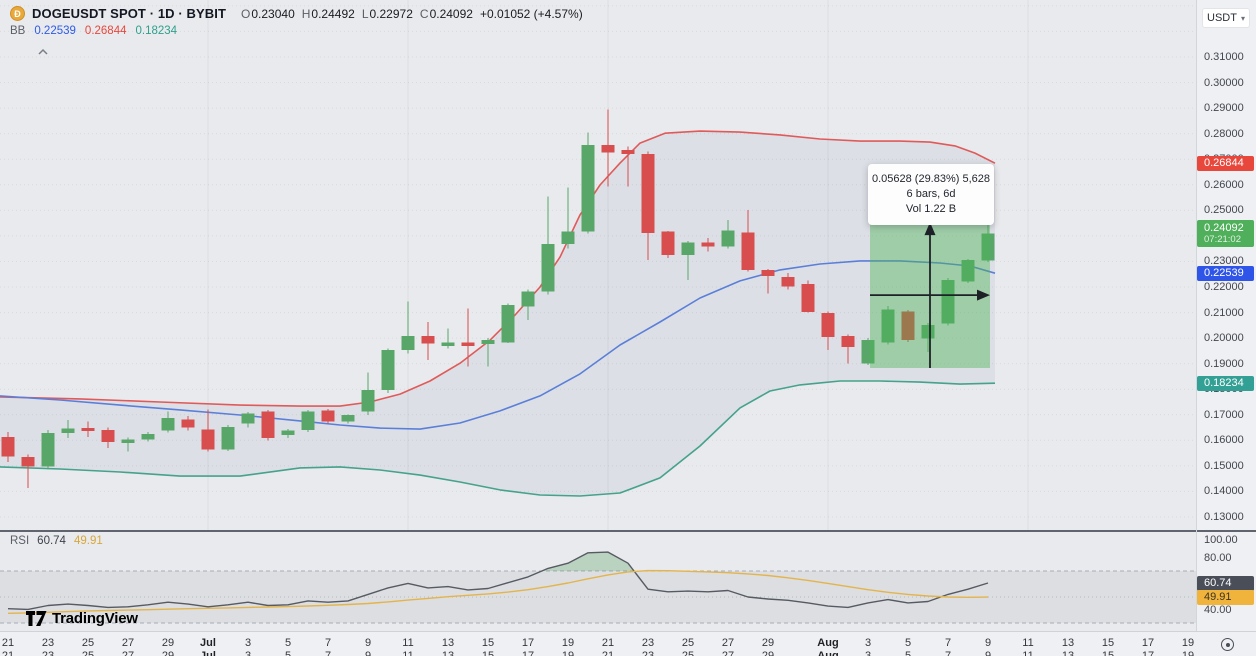  What do you see at coordinates (328, 13) in the screenshot?
I see `ohlc-h: H0.24492` at bounding box center [328, 13].